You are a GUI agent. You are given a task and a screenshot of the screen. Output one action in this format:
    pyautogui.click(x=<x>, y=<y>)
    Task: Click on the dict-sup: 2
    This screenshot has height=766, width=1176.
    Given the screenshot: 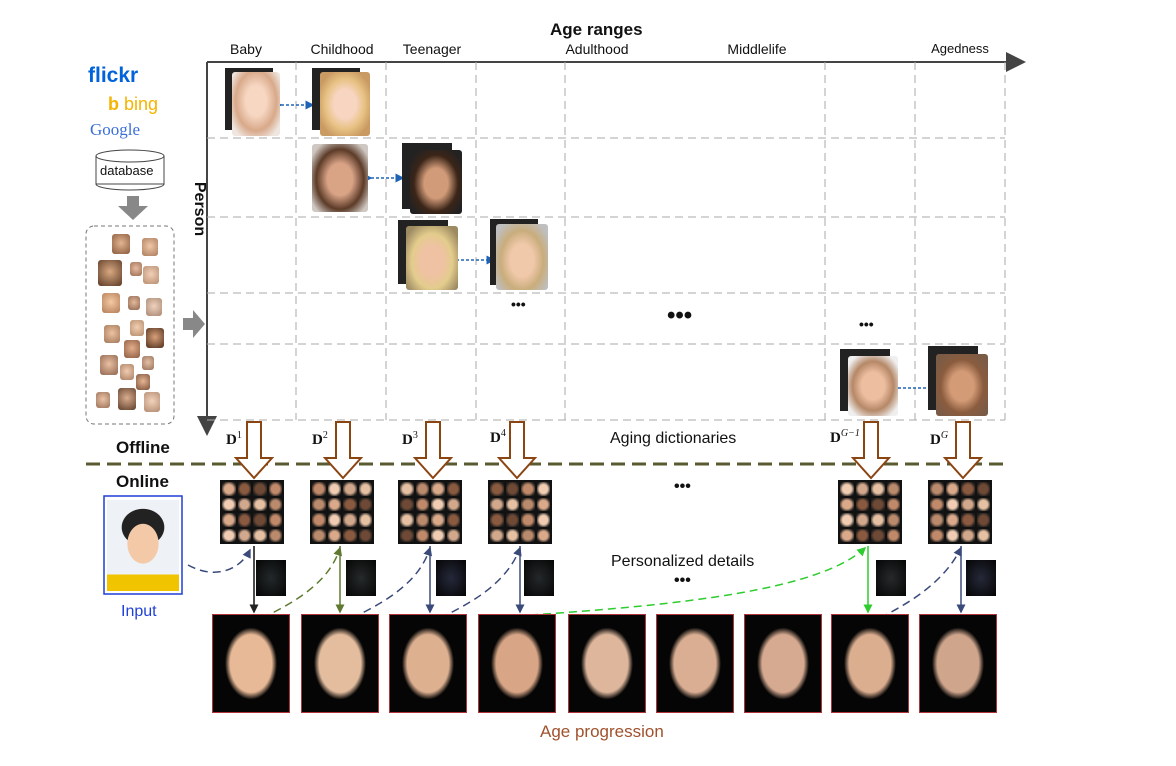 What is the action you would take?
    pyautogui.click(x=325, y=435)
    